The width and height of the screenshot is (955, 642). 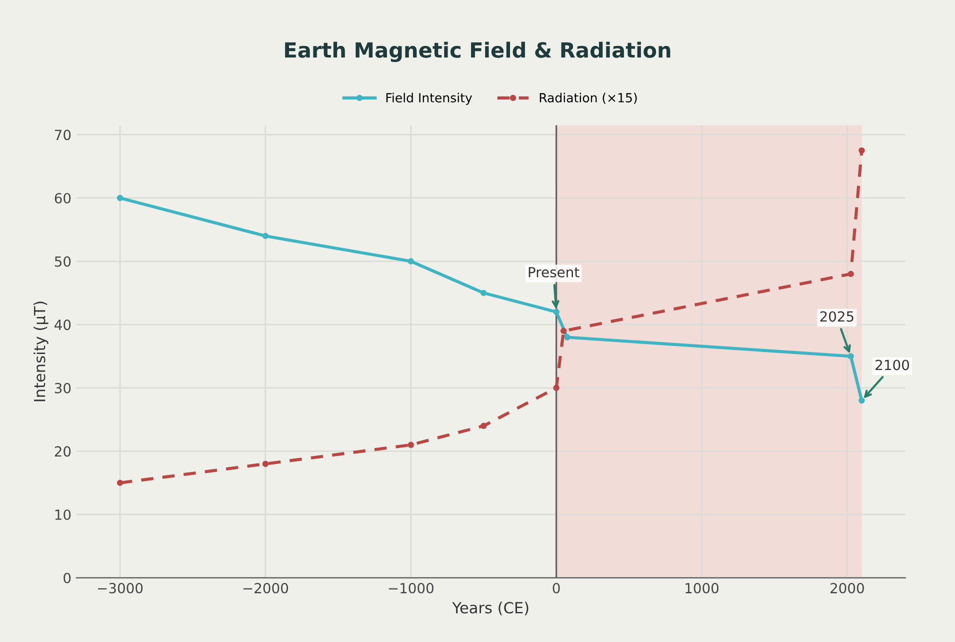 What do you see at coordinates (62, 198) in the screenshot?
I see `y-tick-label: 60` at bounding box center [62, 198].